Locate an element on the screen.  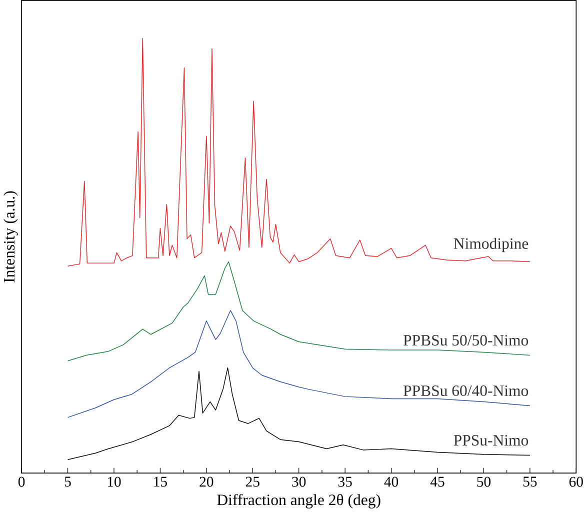
x-tick-label: 35 is located at coordinates (345, 481).